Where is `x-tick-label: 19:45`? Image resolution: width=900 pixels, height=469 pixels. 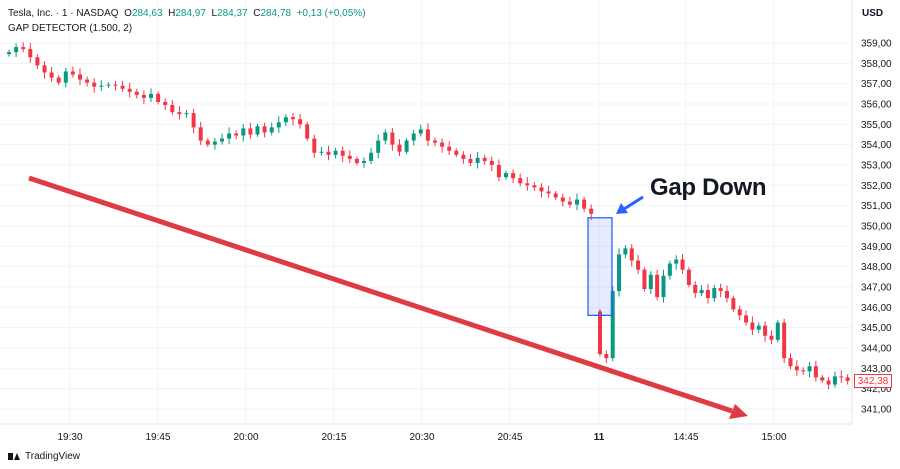 x-tick-label: 19:45 is located at coordinates (157, 437).